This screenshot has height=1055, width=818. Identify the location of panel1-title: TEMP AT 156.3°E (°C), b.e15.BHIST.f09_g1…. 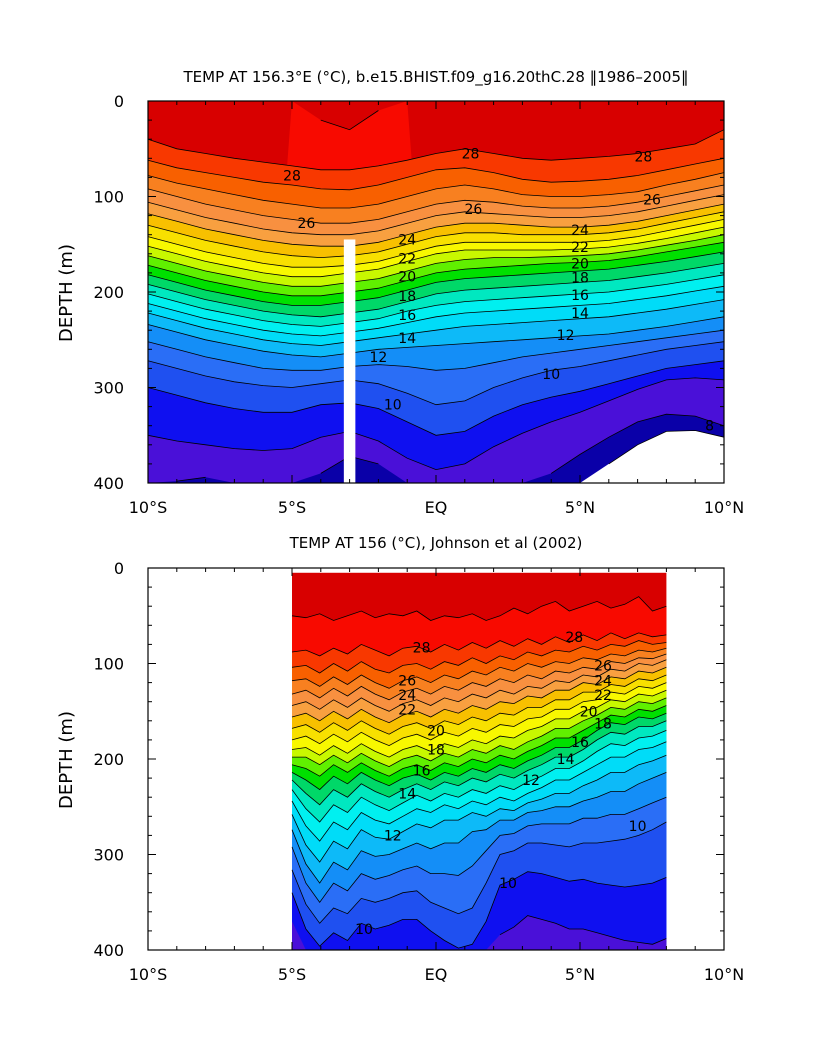
(435, 77).